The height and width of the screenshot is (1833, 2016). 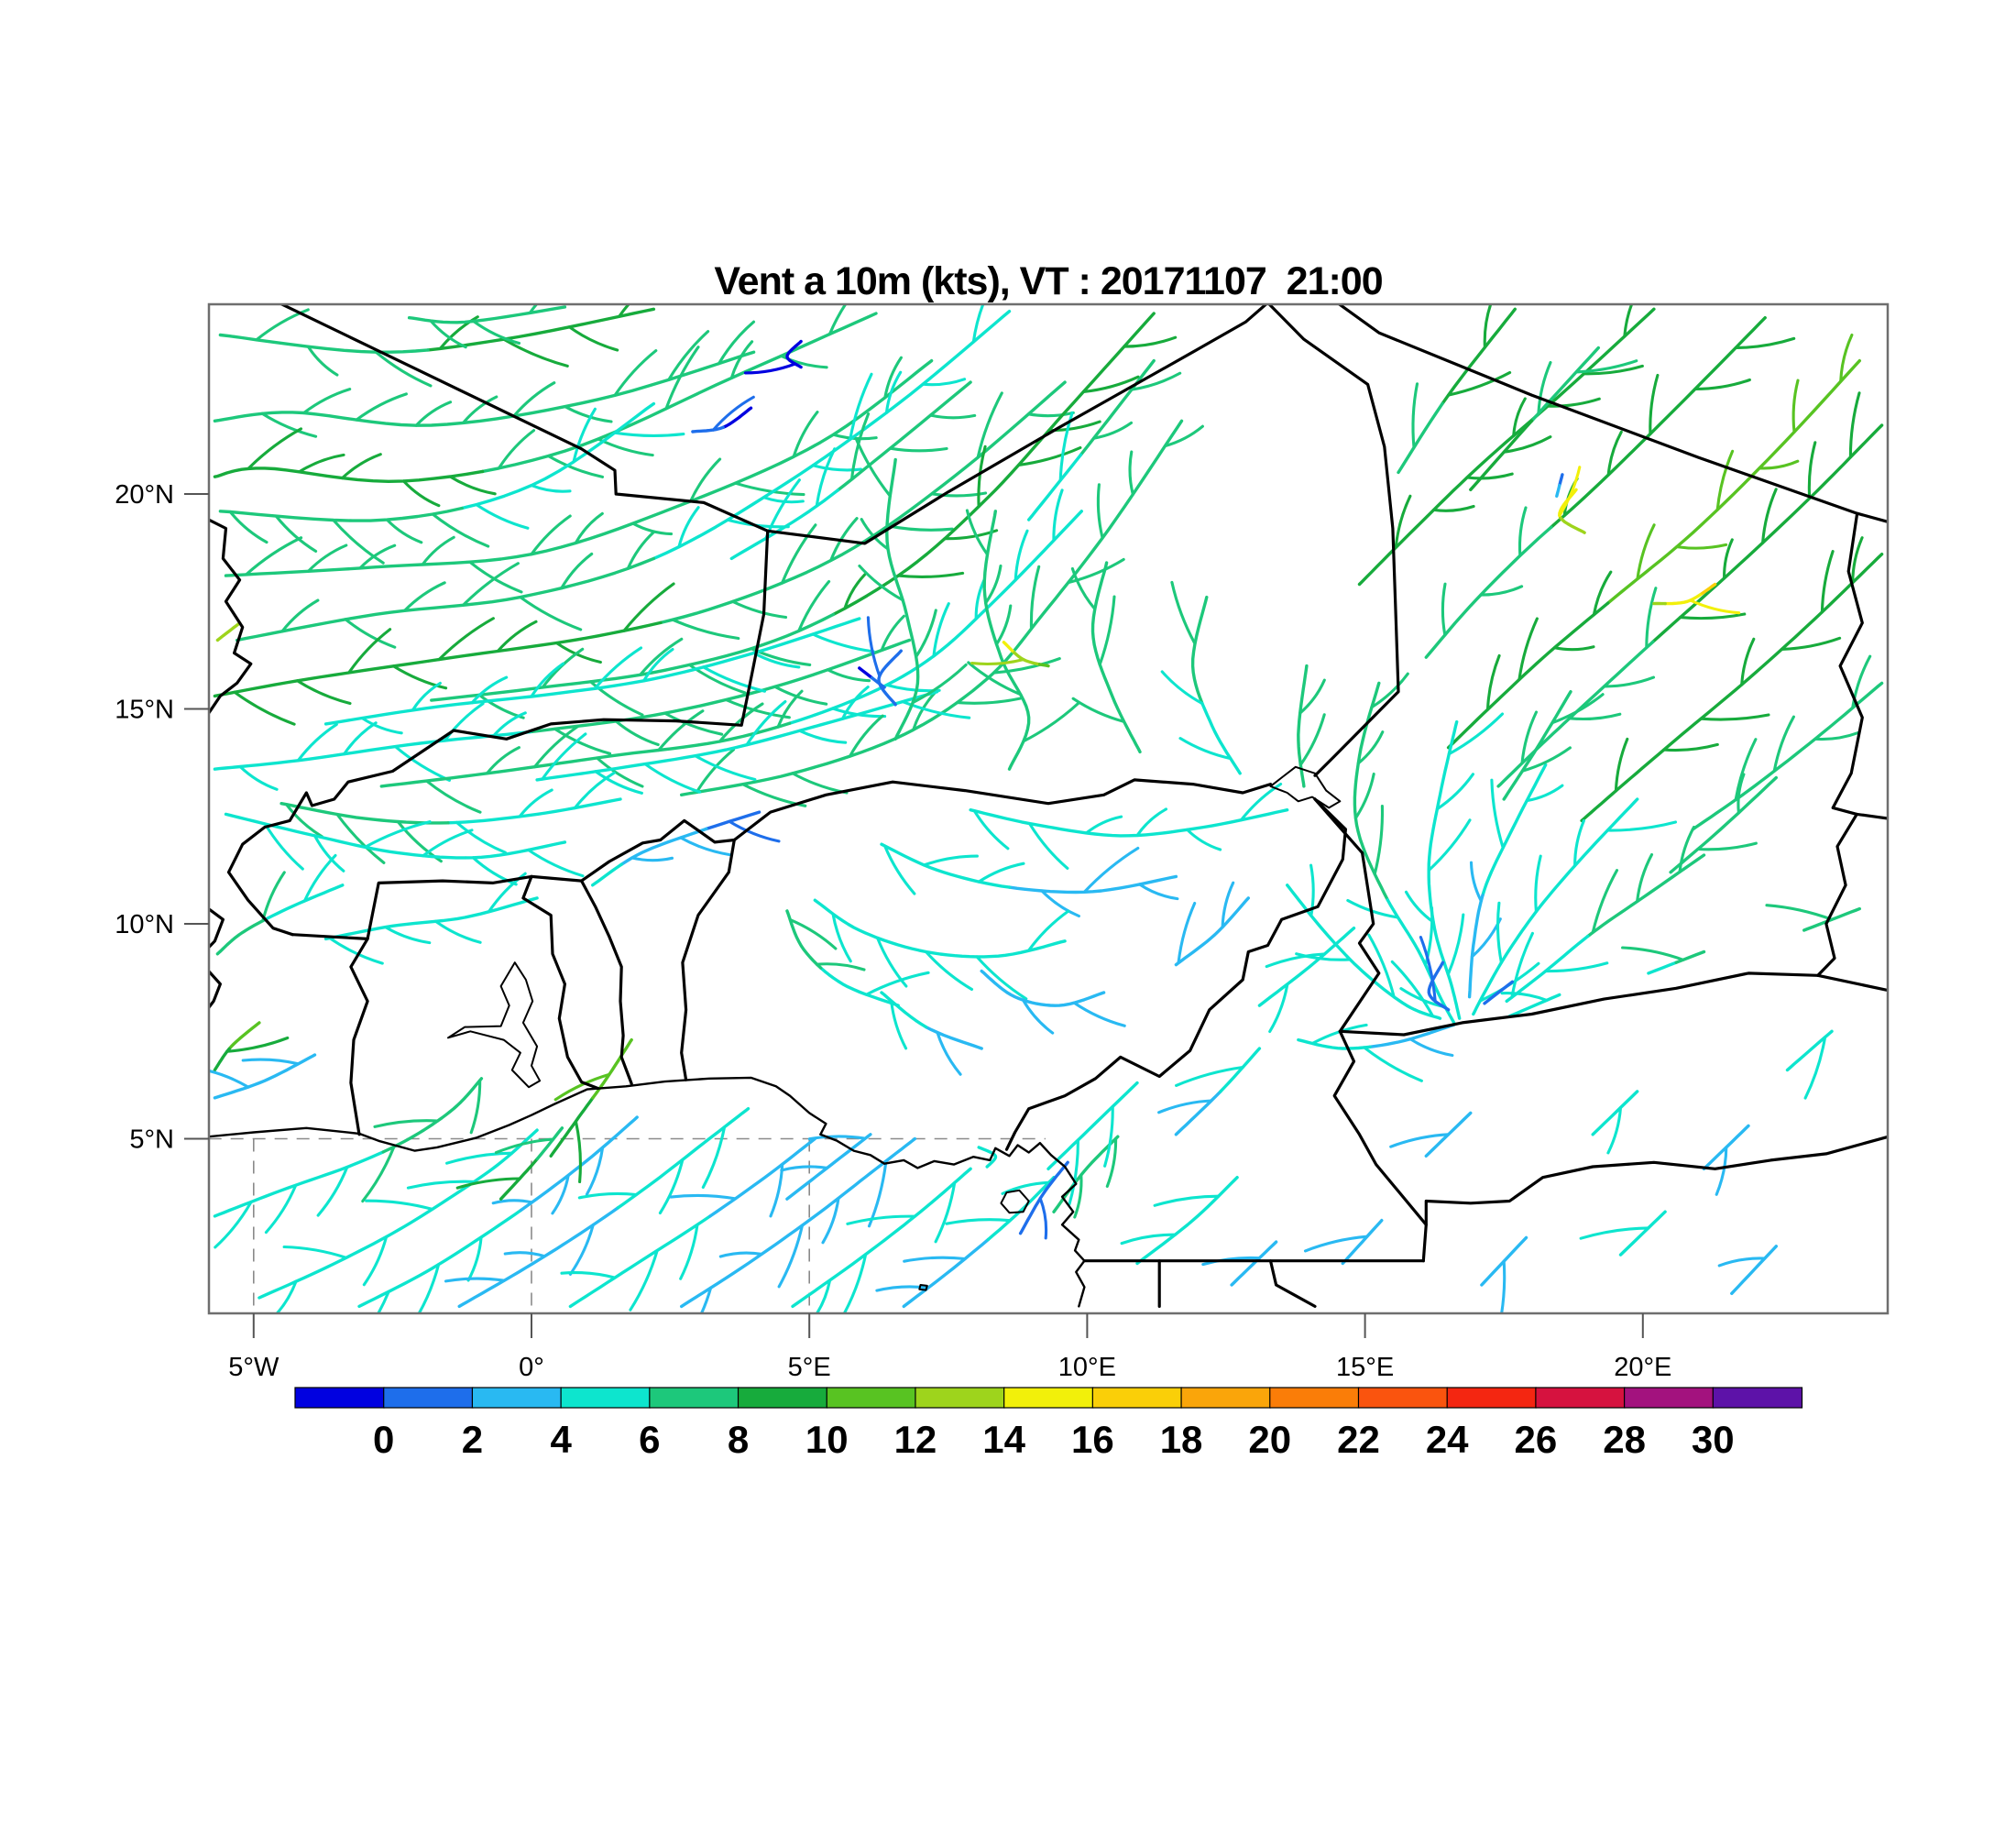 I want to click on lat-tick-label: 15°N, so click(x=144, y=710).